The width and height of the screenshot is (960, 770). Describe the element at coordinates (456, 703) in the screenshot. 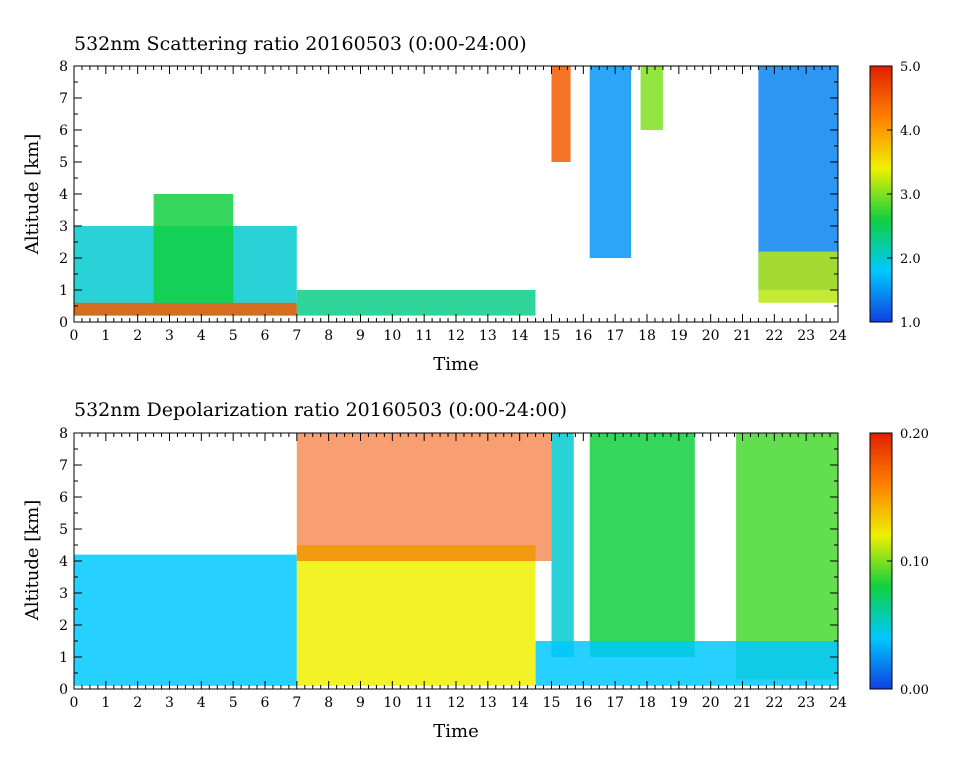

I see `x-tick-label: 12` at that location.